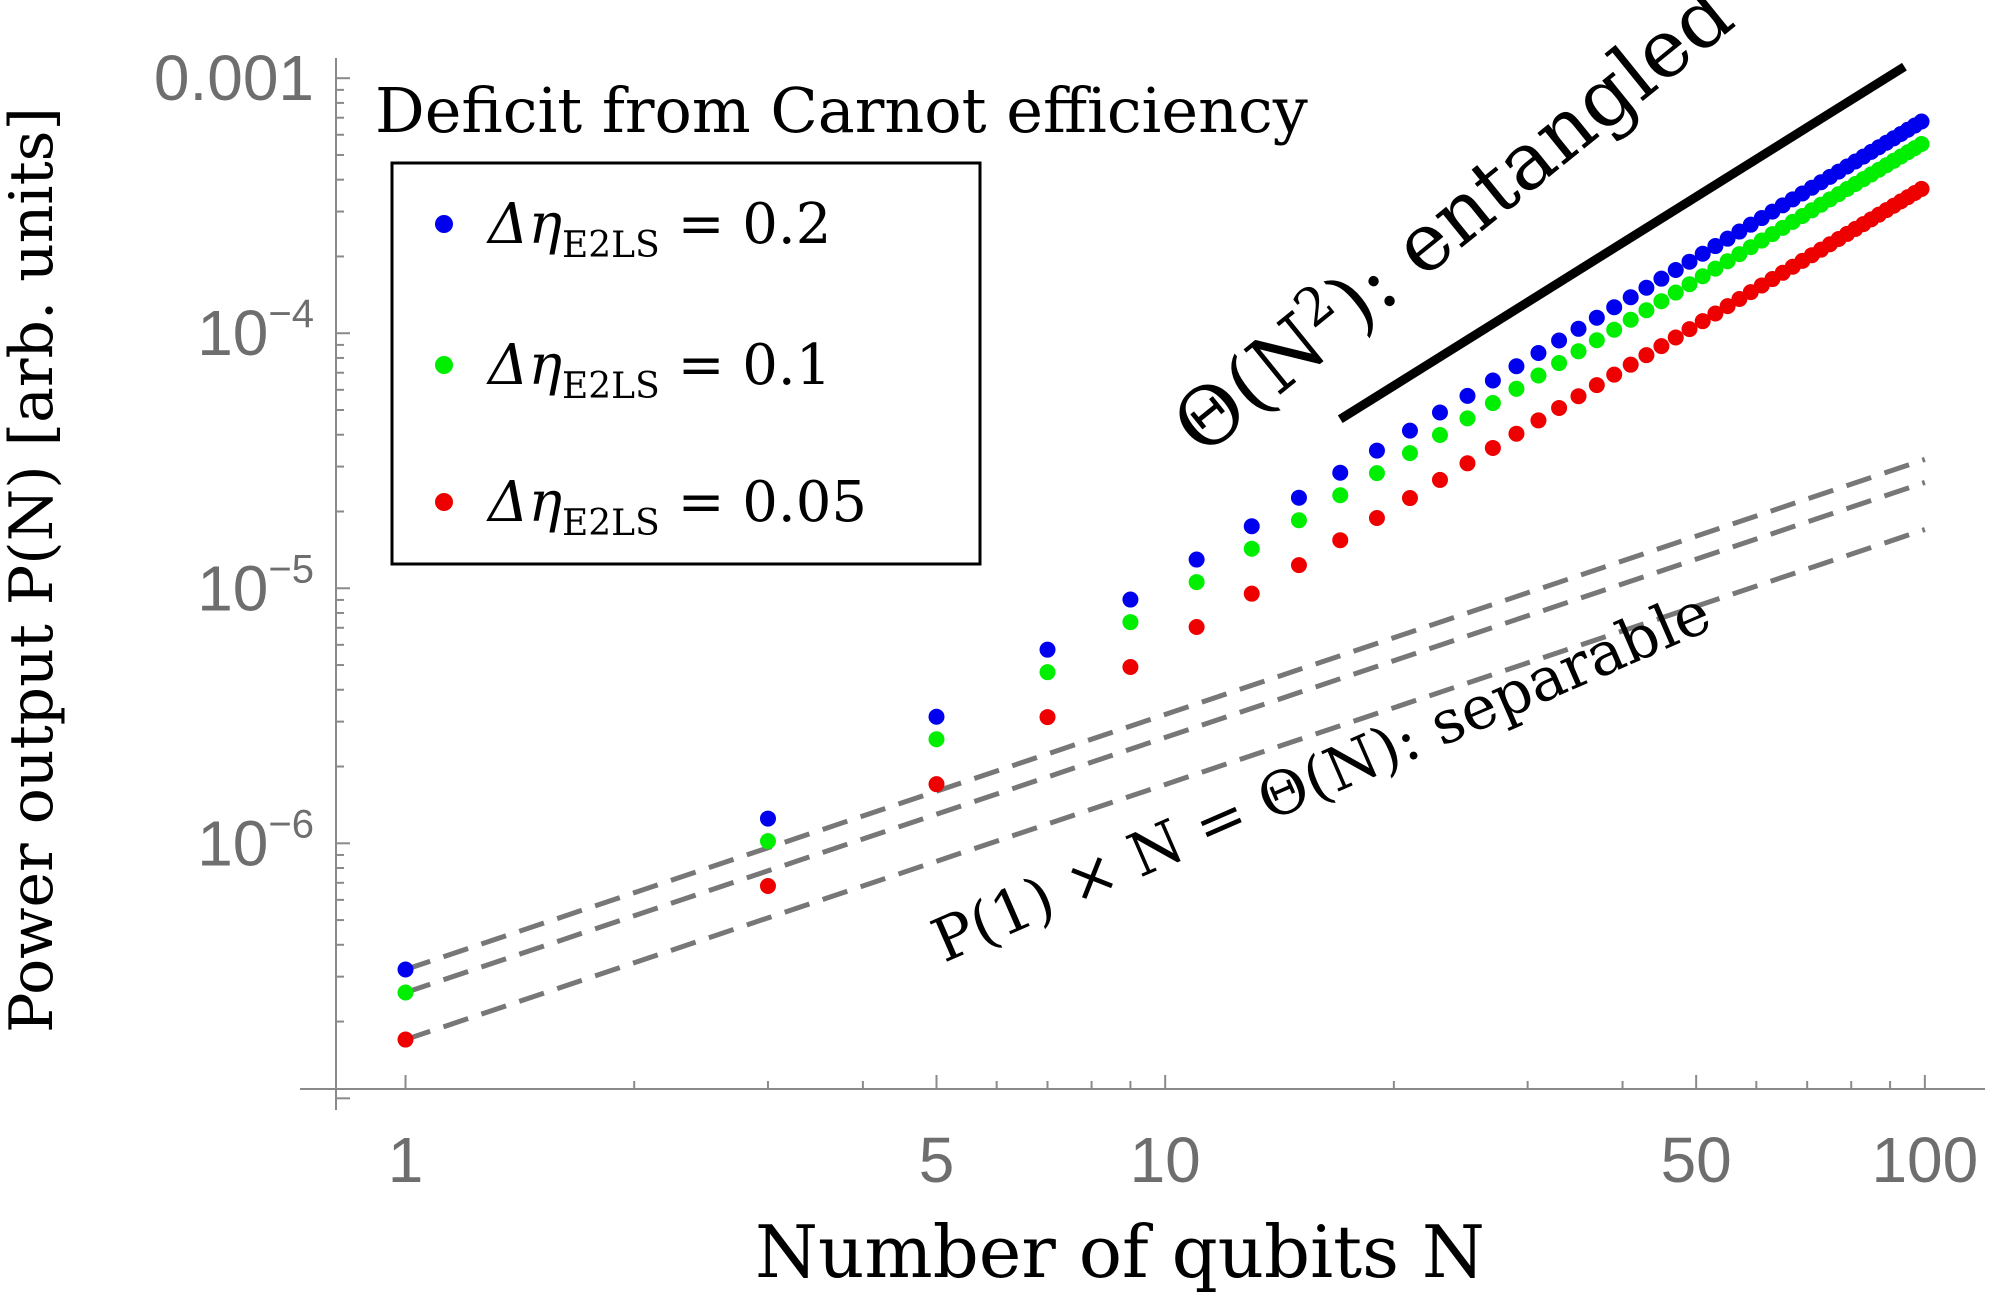 The width and height of the screenshot is (2016, 1297). I want to click on y-ticks: 0.001 10⁻⁴ 10⁻⁵ 10⁻⁶, so click(252, 571).